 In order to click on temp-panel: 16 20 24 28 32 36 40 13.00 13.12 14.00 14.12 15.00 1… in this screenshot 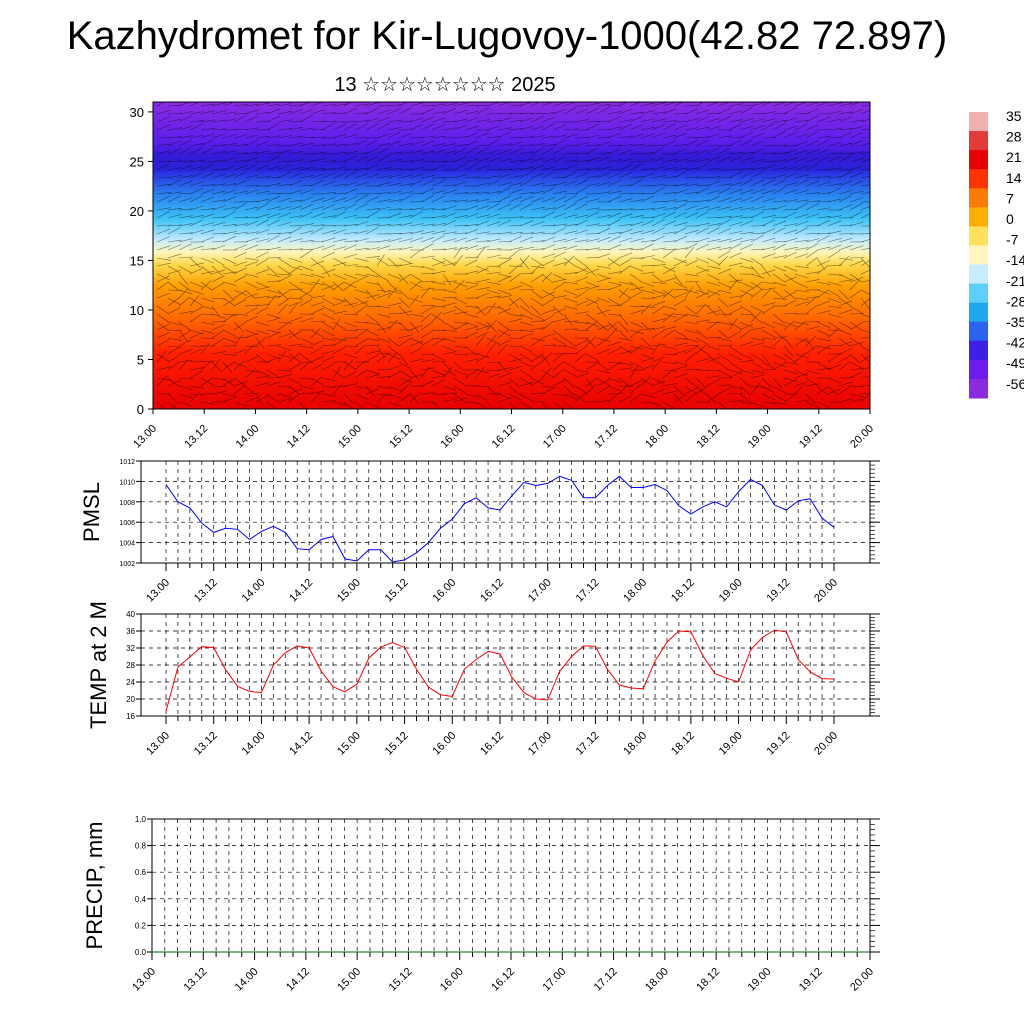, I will do `click(483, 679)`.